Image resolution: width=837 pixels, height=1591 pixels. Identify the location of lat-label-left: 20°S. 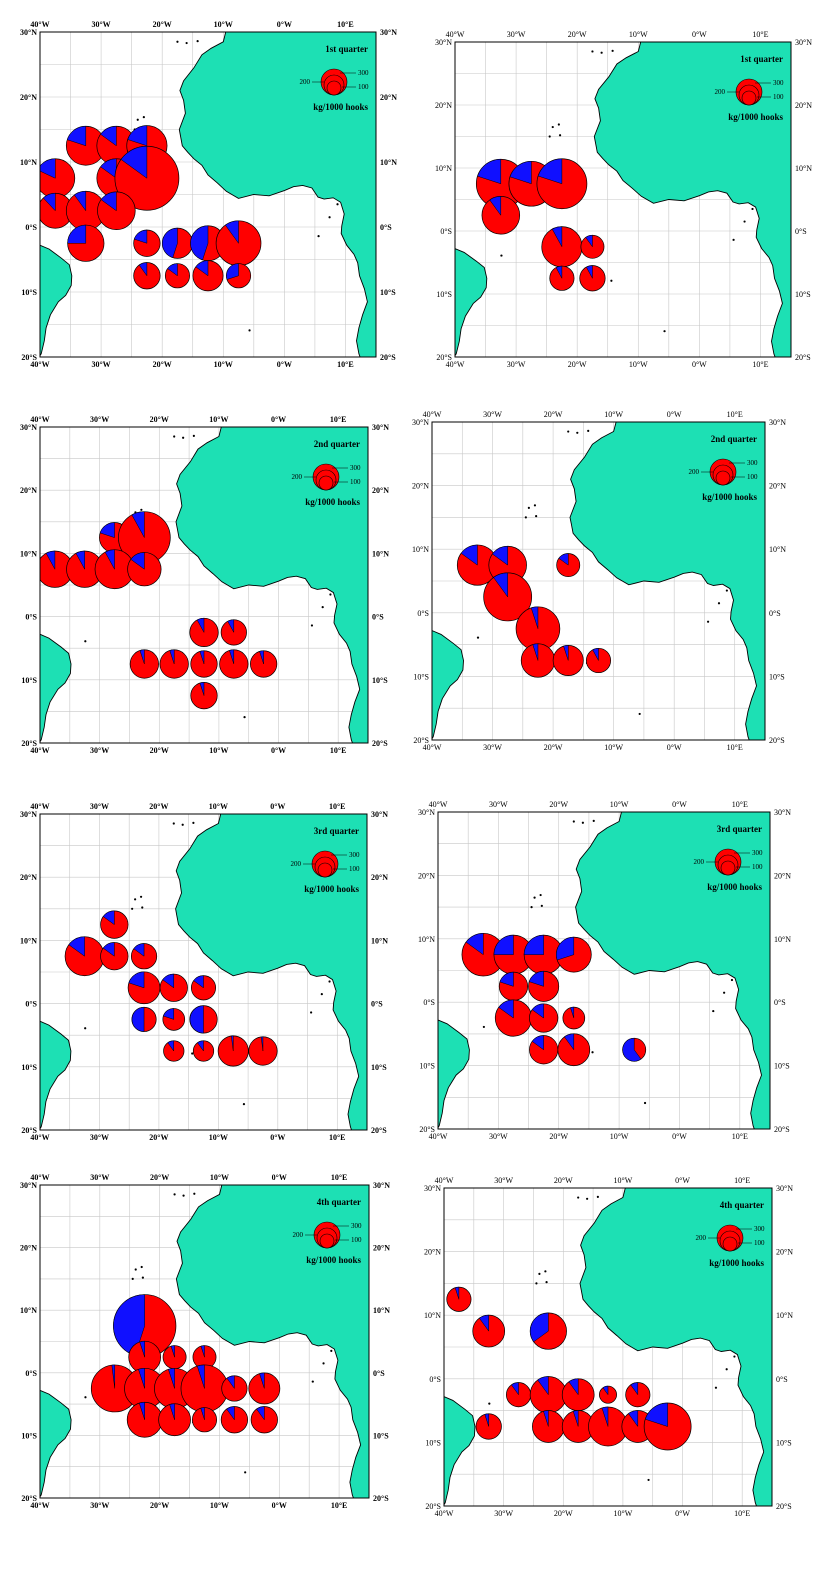
(433, 1506).